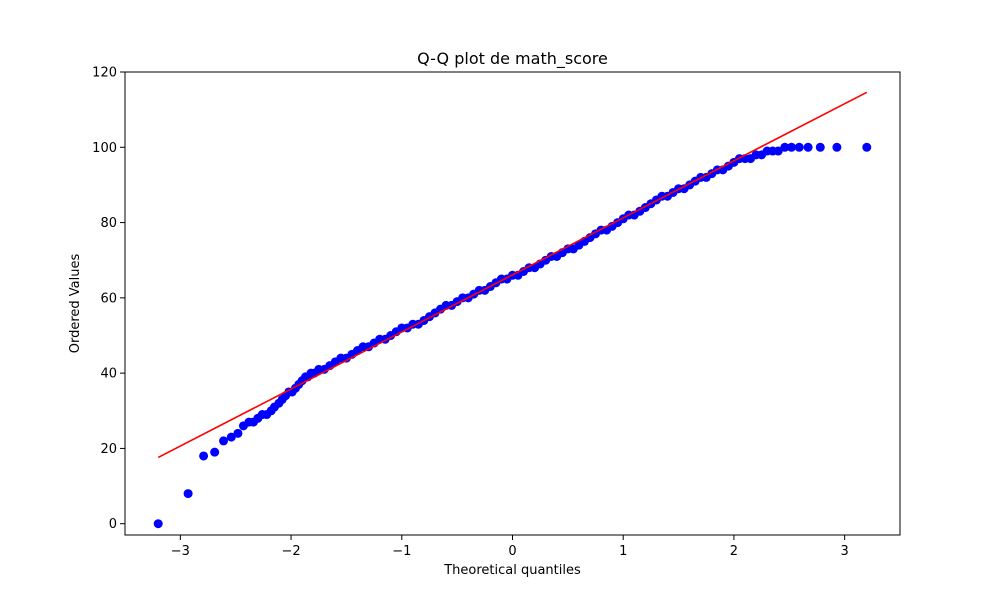  I want to click on y-axis-label: Ordered Values, so click(75, 304).